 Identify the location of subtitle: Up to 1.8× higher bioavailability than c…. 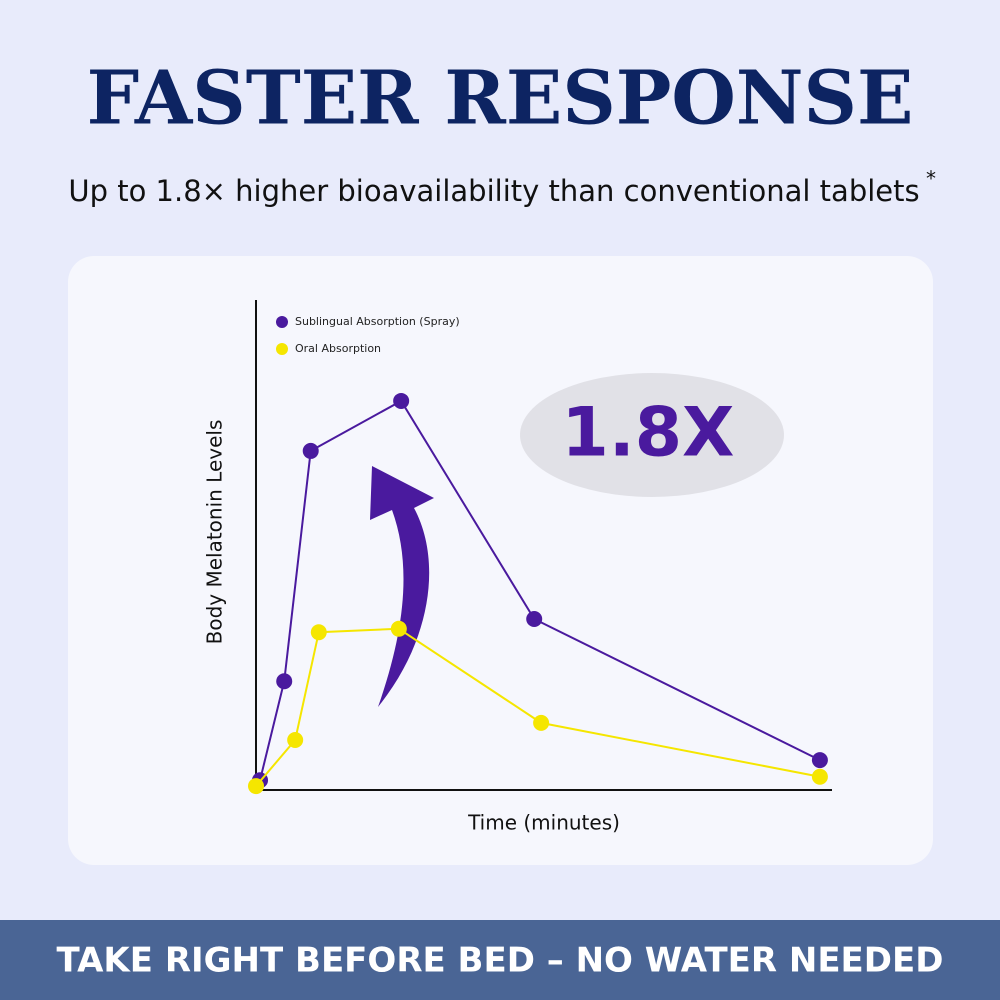
(493, 191).